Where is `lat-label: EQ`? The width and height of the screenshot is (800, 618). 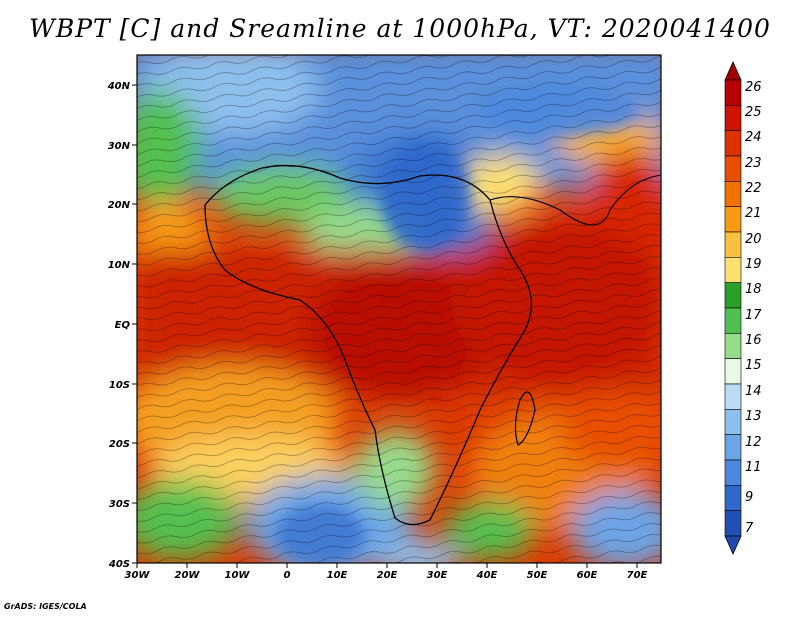 lat-label: EQ is located at coordinates (123, 325).